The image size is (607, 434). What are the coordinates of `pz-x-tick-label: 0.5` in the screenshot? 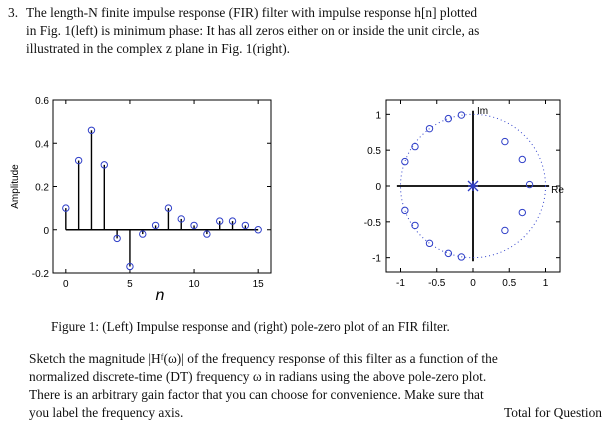 It's located at (509, 283).